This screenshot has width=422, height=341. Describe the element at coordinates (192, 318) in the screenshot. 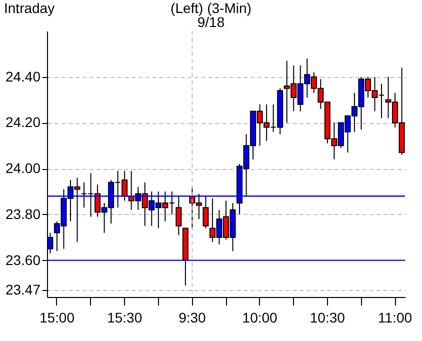

I see `x-tick-label: 9:30` at that location.